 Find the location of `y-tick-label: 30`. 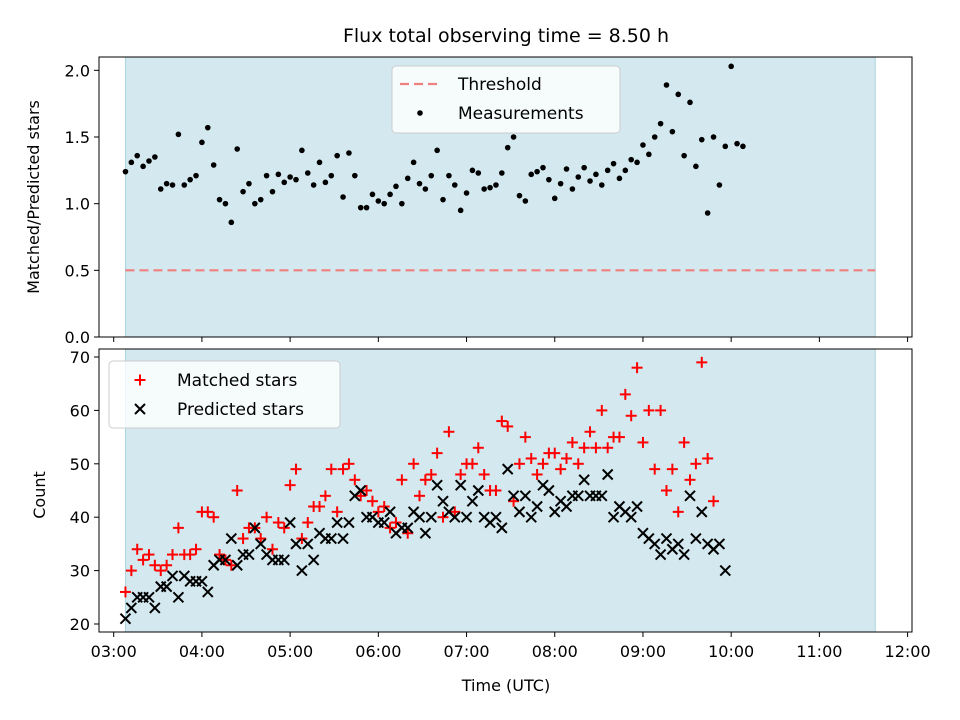

y-tick-label: 30 is located at coordinates (80, 571).